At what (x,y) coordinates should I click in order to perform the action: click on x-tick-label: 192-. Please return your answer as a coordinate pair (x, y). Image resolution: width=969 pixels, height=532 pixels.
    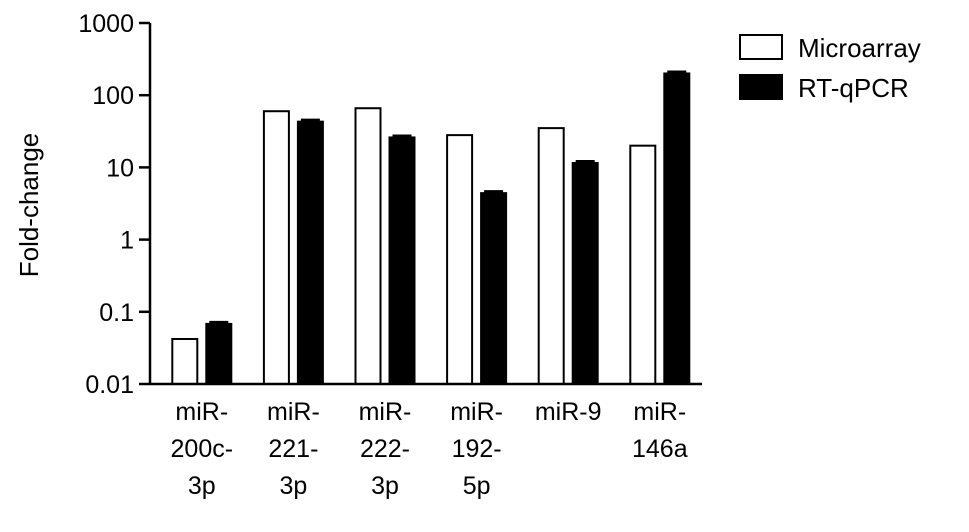
    Looking at the image, I should click on (477, 449).